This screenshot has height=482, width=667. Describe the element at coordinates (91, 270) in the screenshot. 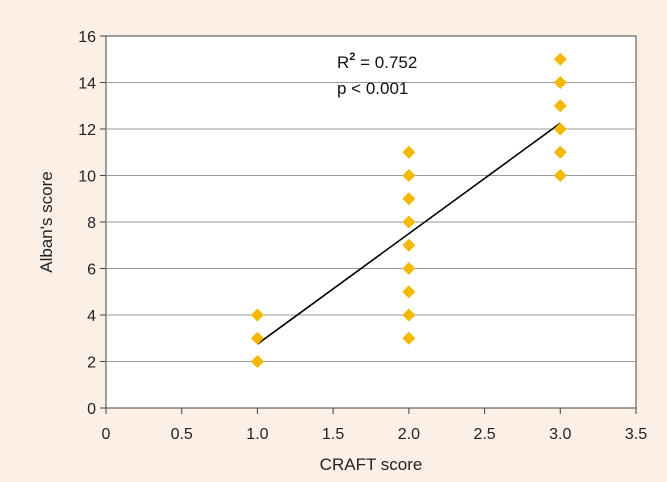

I see `y-tick-label: 6` at that location.